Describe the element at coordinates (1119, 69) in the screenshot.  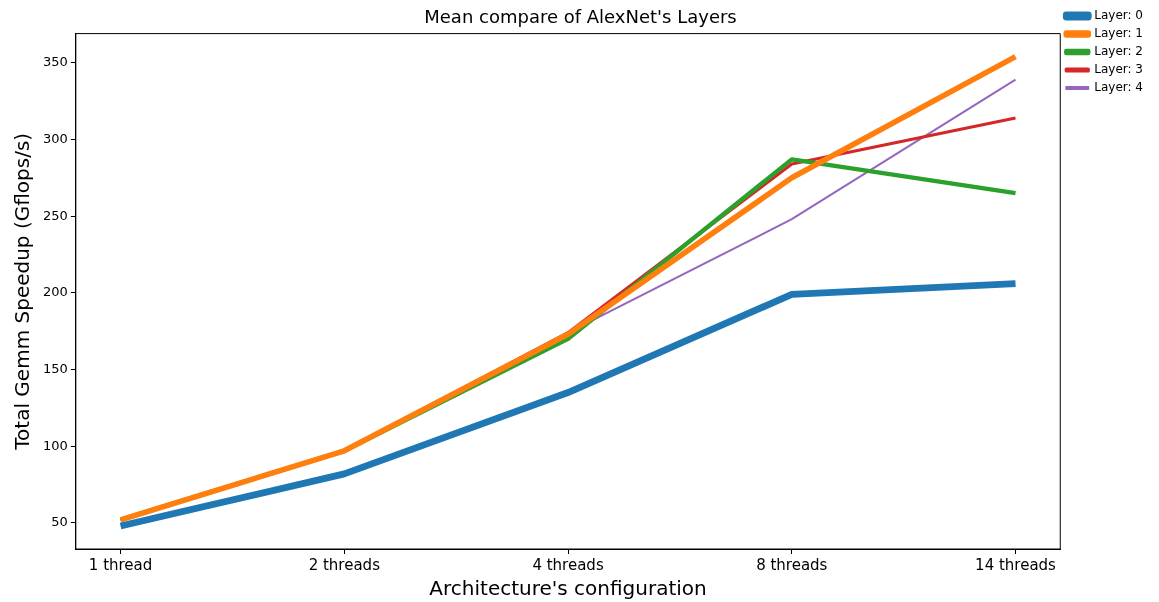
I see `legend-label: Layer: 3` at that location.